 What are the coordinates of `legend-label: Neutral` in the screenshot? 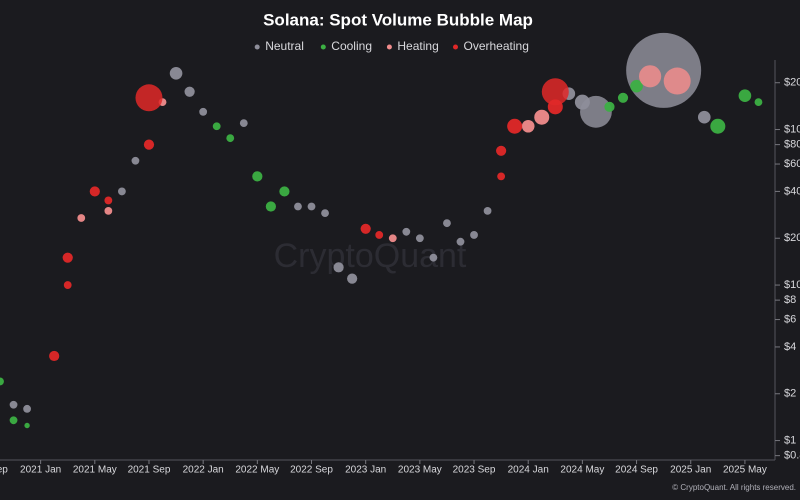 It's located at (284, 46).